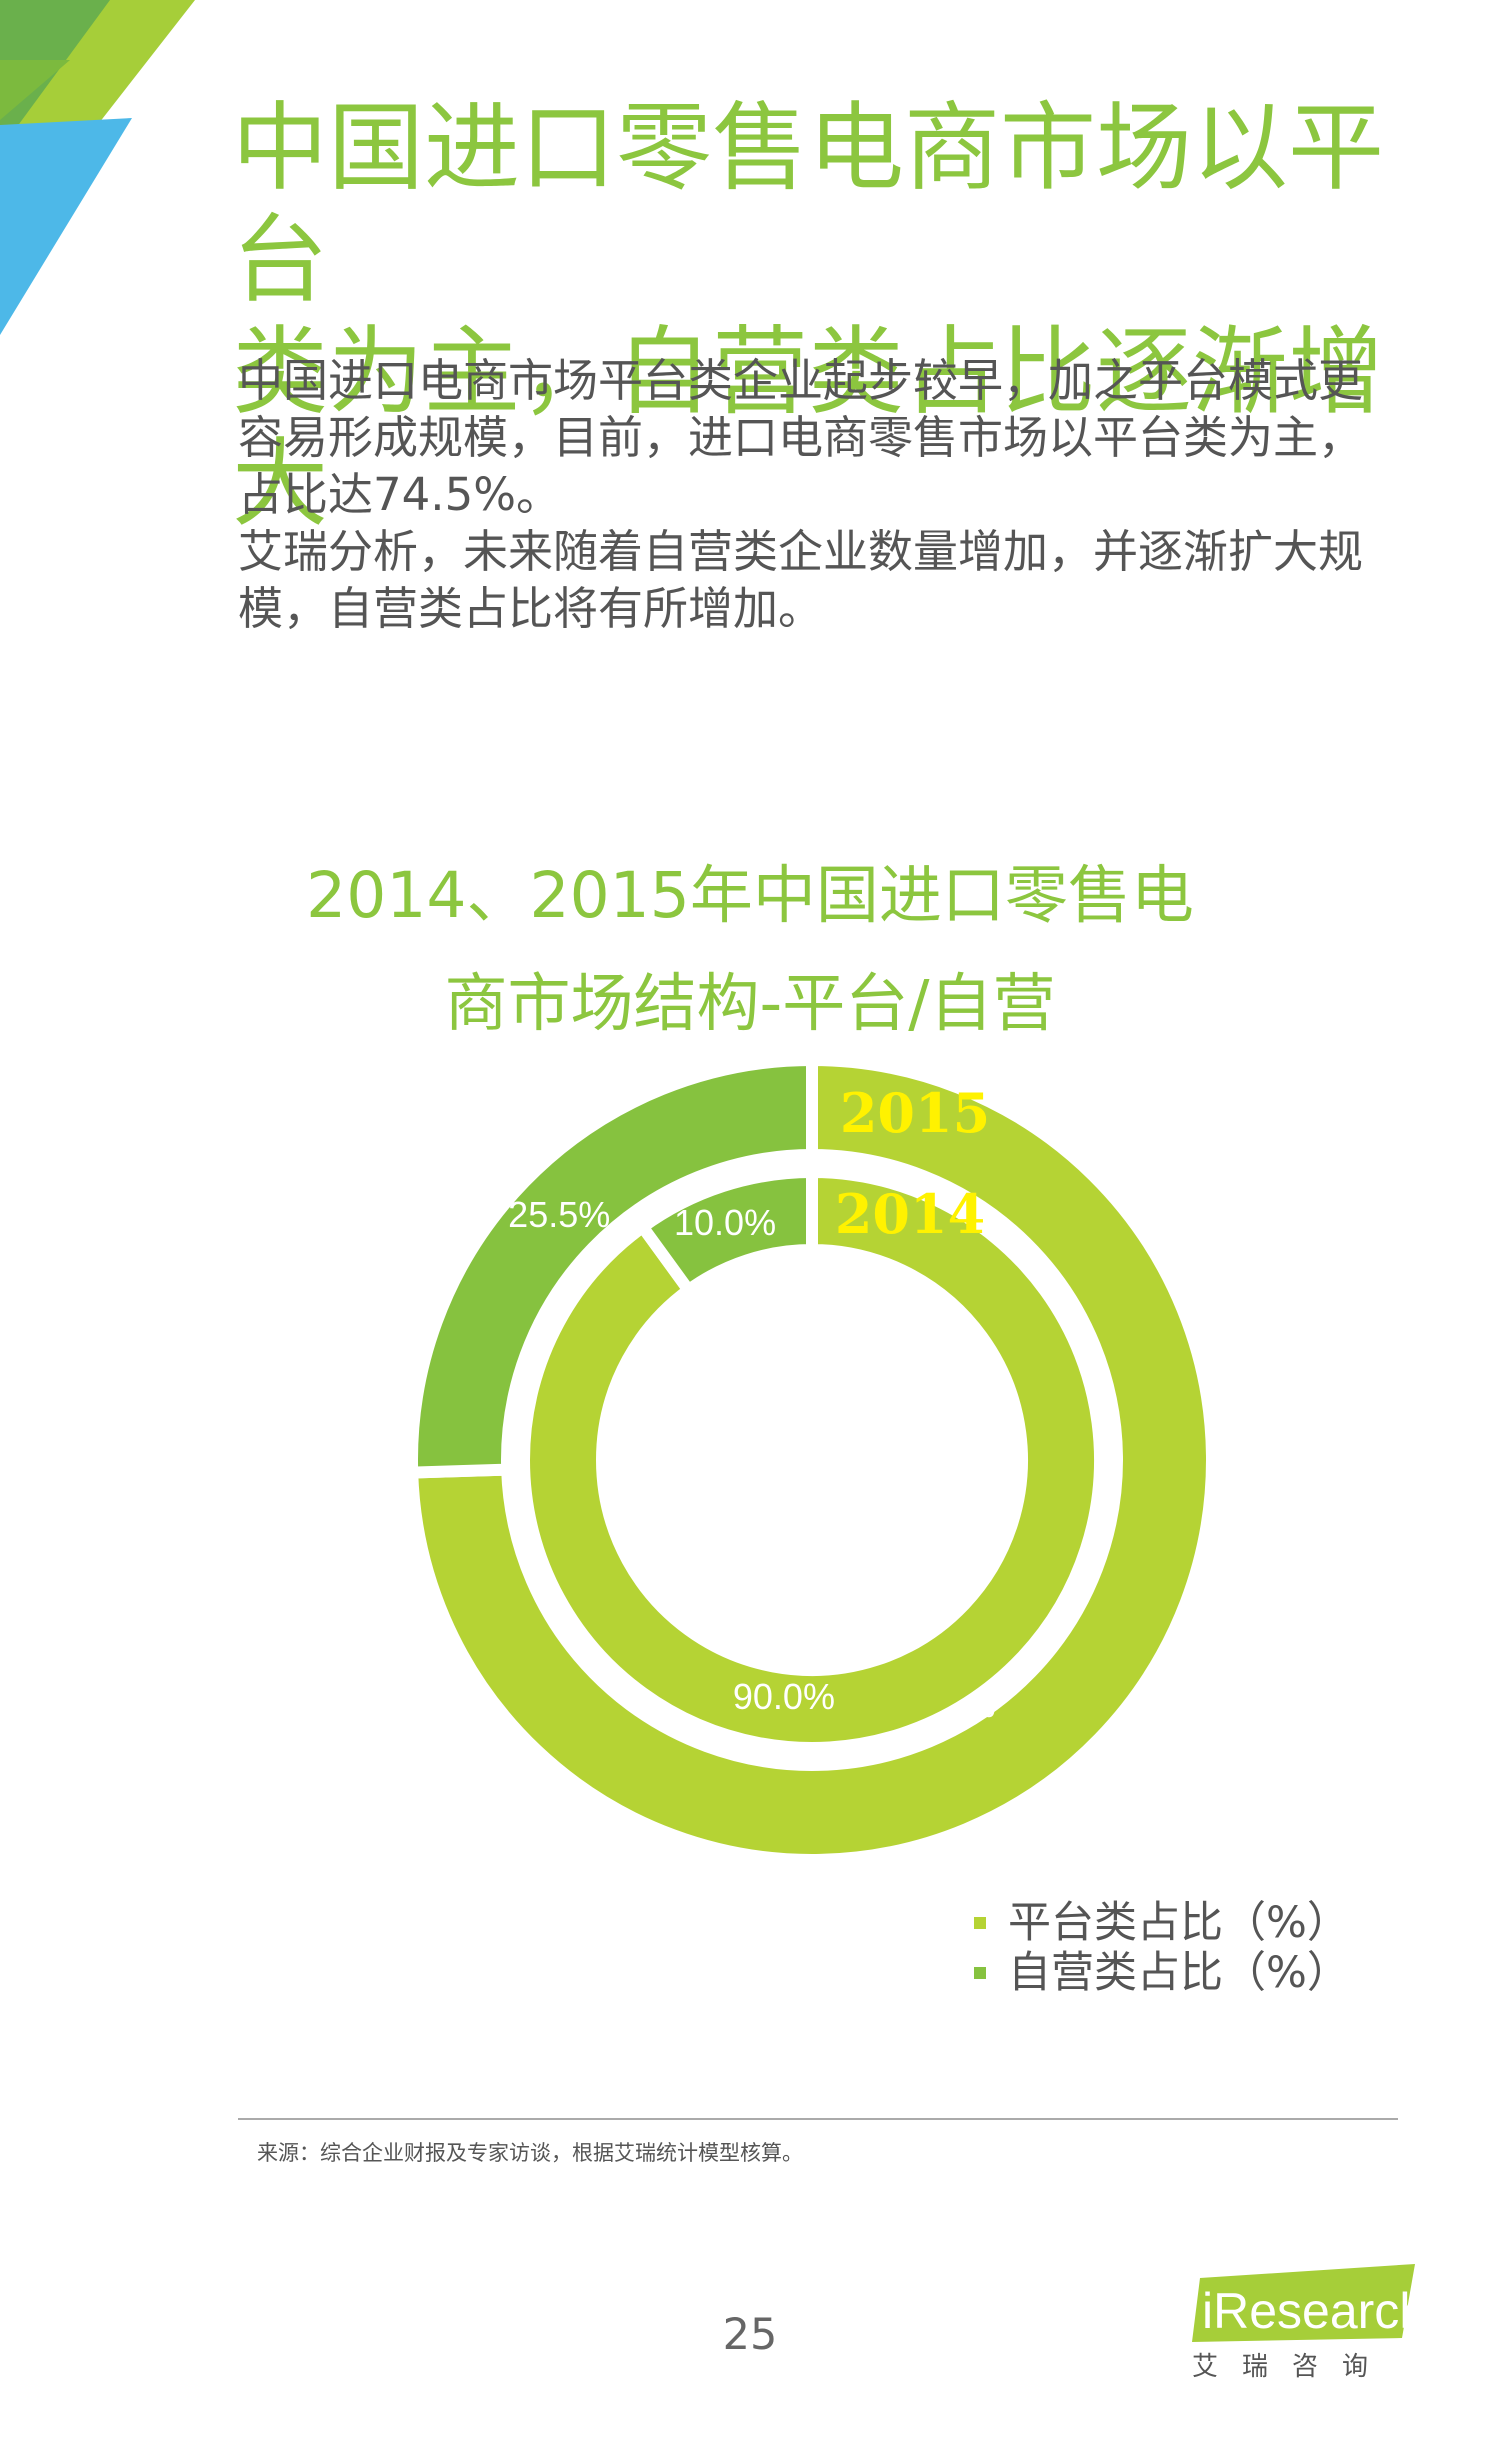 Image resolution: width=1500 pixels, height=2460 pixels. Describe the element at coordinates (35, 90) in the screenshot. I see `corner-triangle-mid-green` at that location.